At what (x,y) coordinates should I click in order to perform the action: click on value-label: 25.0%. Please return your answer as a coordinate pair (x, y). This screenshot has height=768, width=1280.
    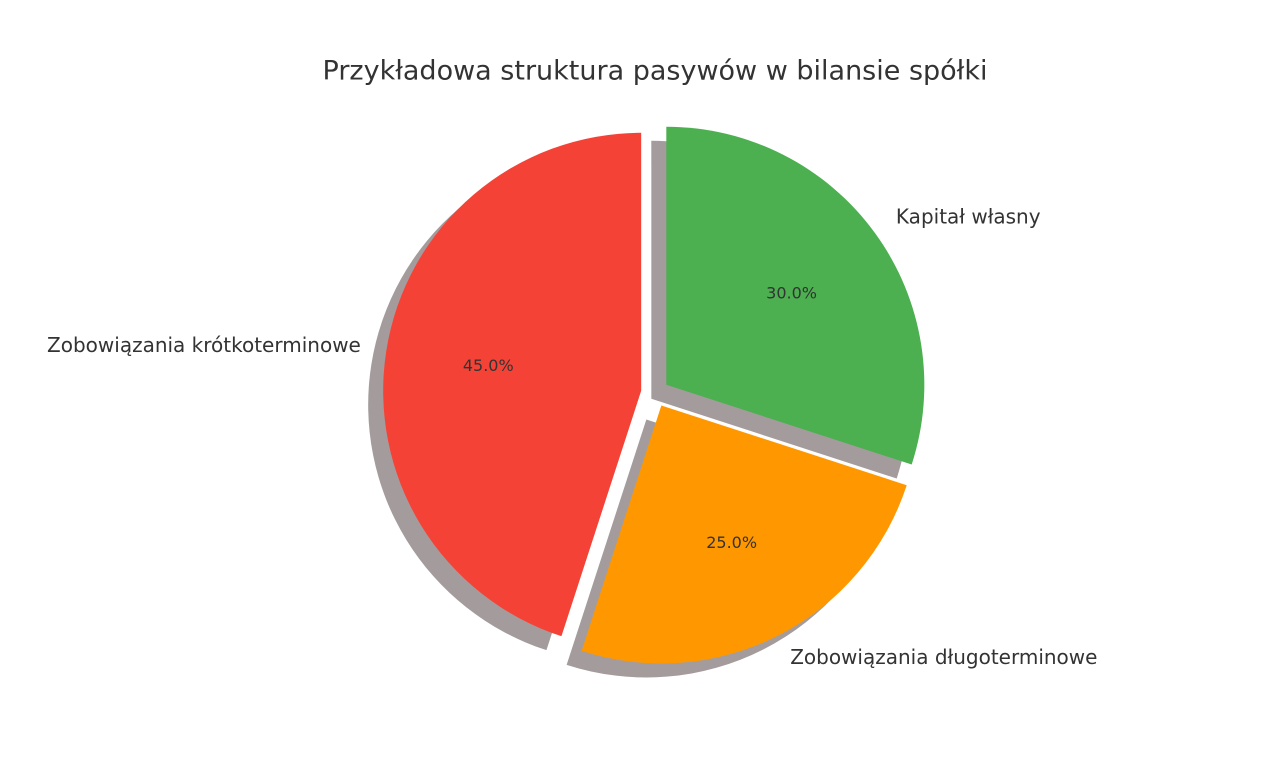
    Looking at the image, I should click on (731, 542).